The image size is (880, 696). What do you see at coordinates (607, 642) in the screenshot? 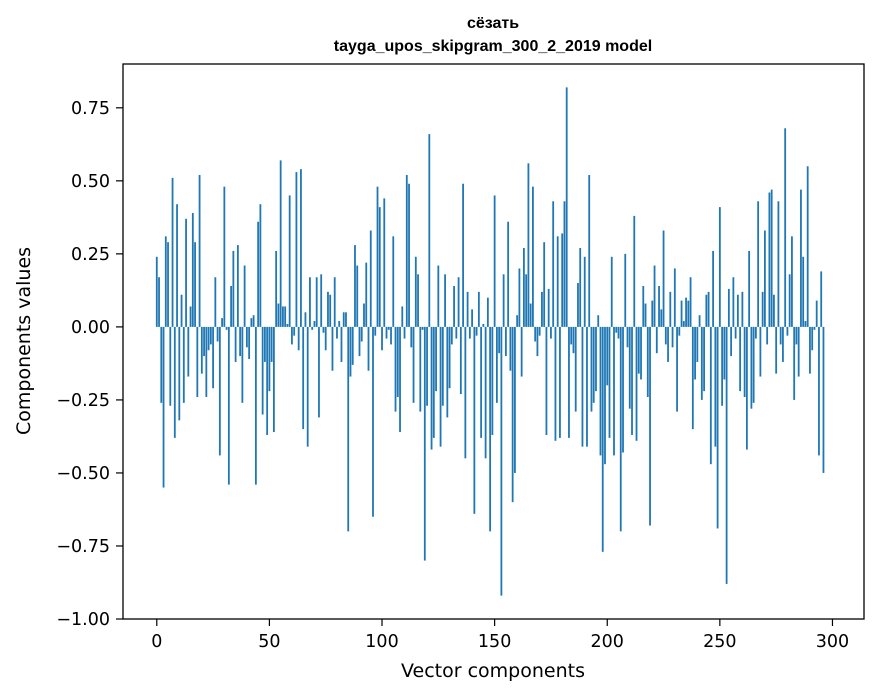
I see `x-tick-label: 200` at bounding box center [607, 642].